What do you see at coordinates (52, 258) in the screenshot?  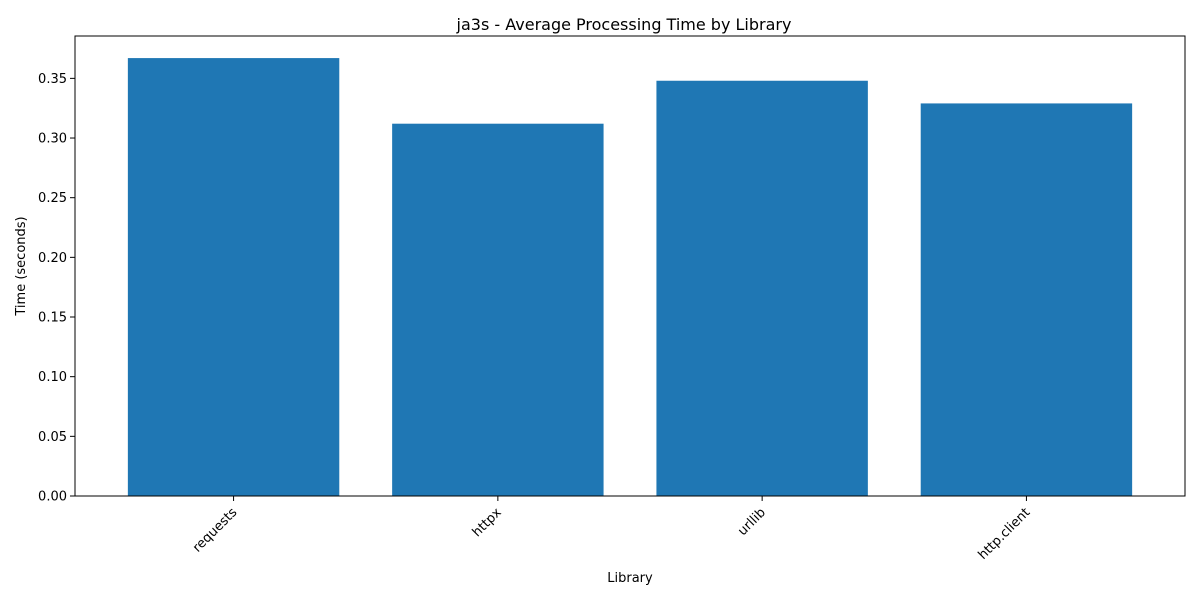 I see `y-tick-label: 0.20` at bounding box center [52, 258].